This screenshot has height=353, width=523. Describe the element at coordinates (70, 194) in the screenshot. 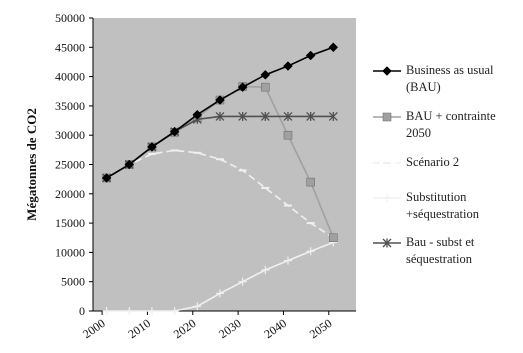

I see `y-tick-label: 20000` at that location.